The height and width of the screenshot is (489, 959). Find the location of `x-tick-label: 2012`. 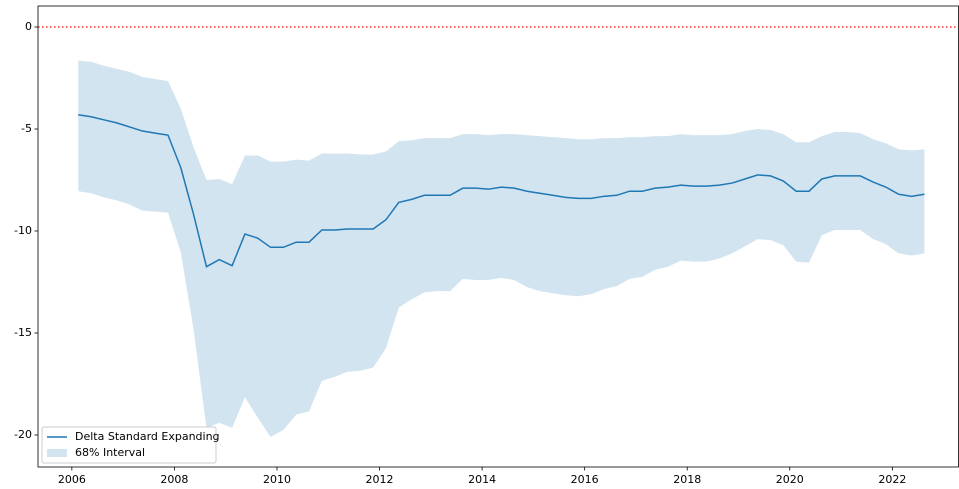

x-tick-label: 2012 is located at coordinates (380, 479).